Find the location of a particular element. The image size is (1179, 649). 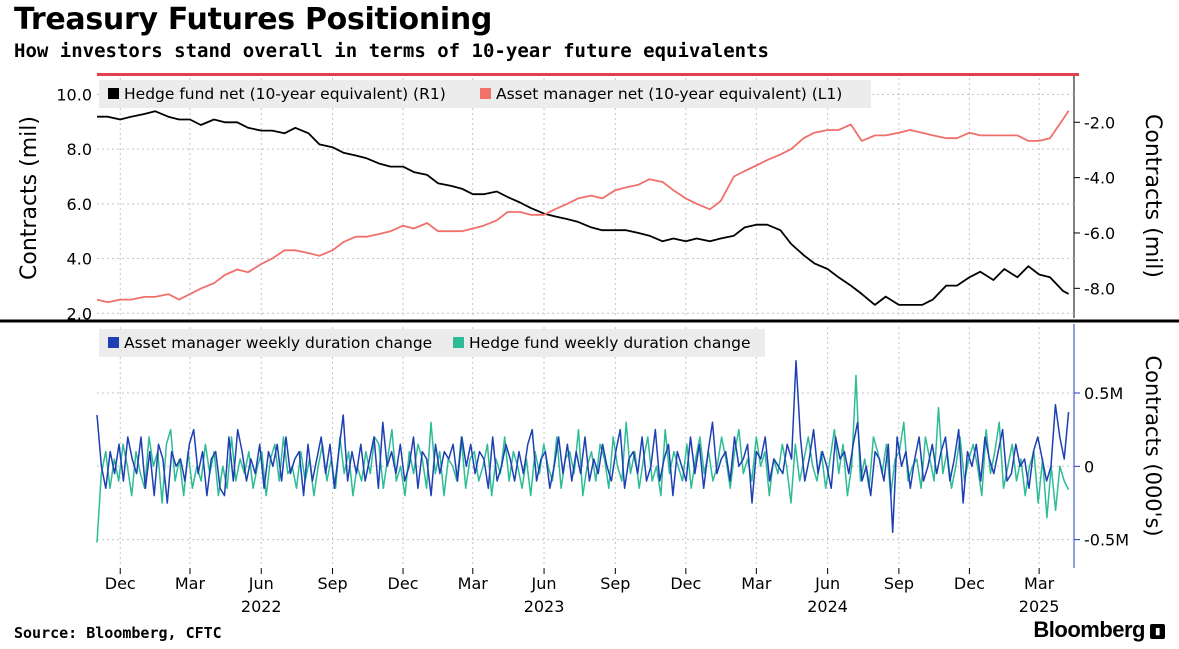

legend-asset-manager-weekly-swatch is located at coordinates (113, 342).